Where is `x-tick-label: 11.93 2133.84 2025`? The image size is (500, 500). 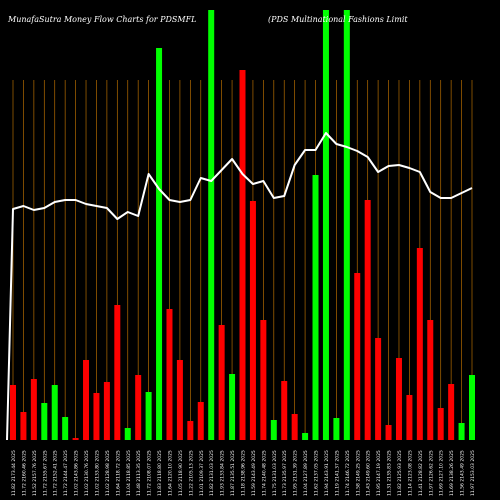 x-tick-label: 11.93 2133.84 2025 is located at coordinates (223, 473).